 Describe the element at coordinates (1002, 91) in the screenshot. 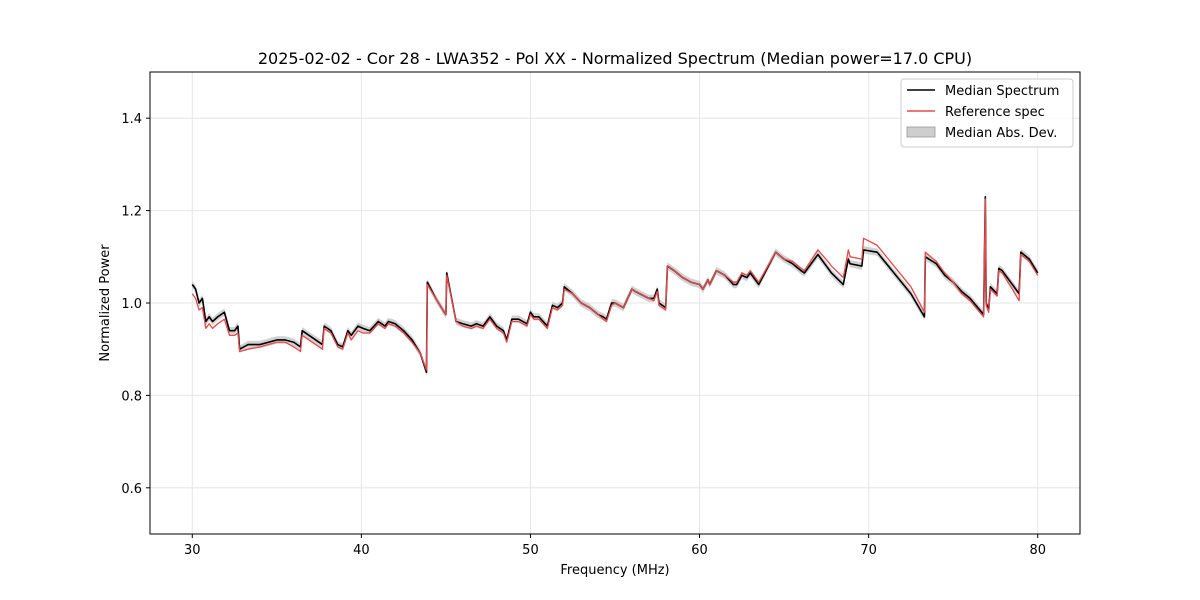

I see `legend-median-spectrum-label: Median Spectrum` at that location.